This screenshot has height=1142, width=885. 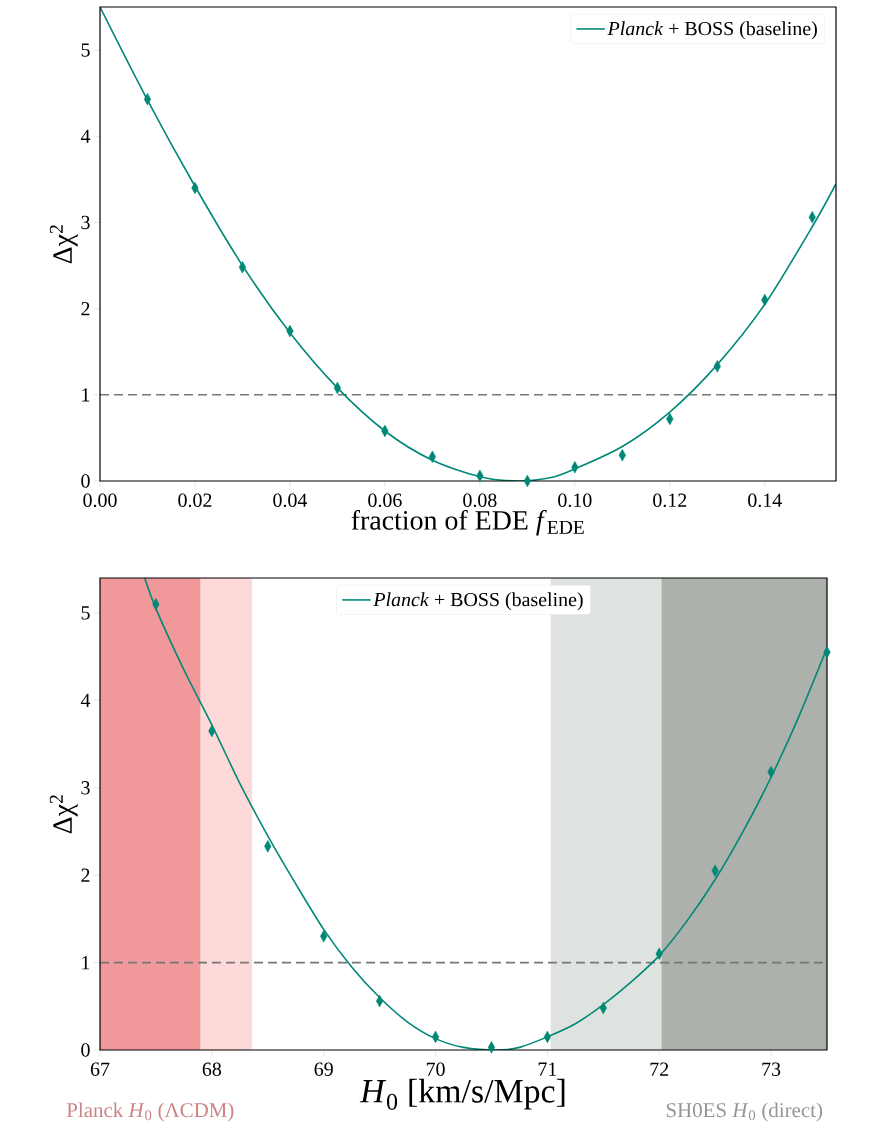 I want to click on x-tick-label: 0.00, so click(x=100, y=500).